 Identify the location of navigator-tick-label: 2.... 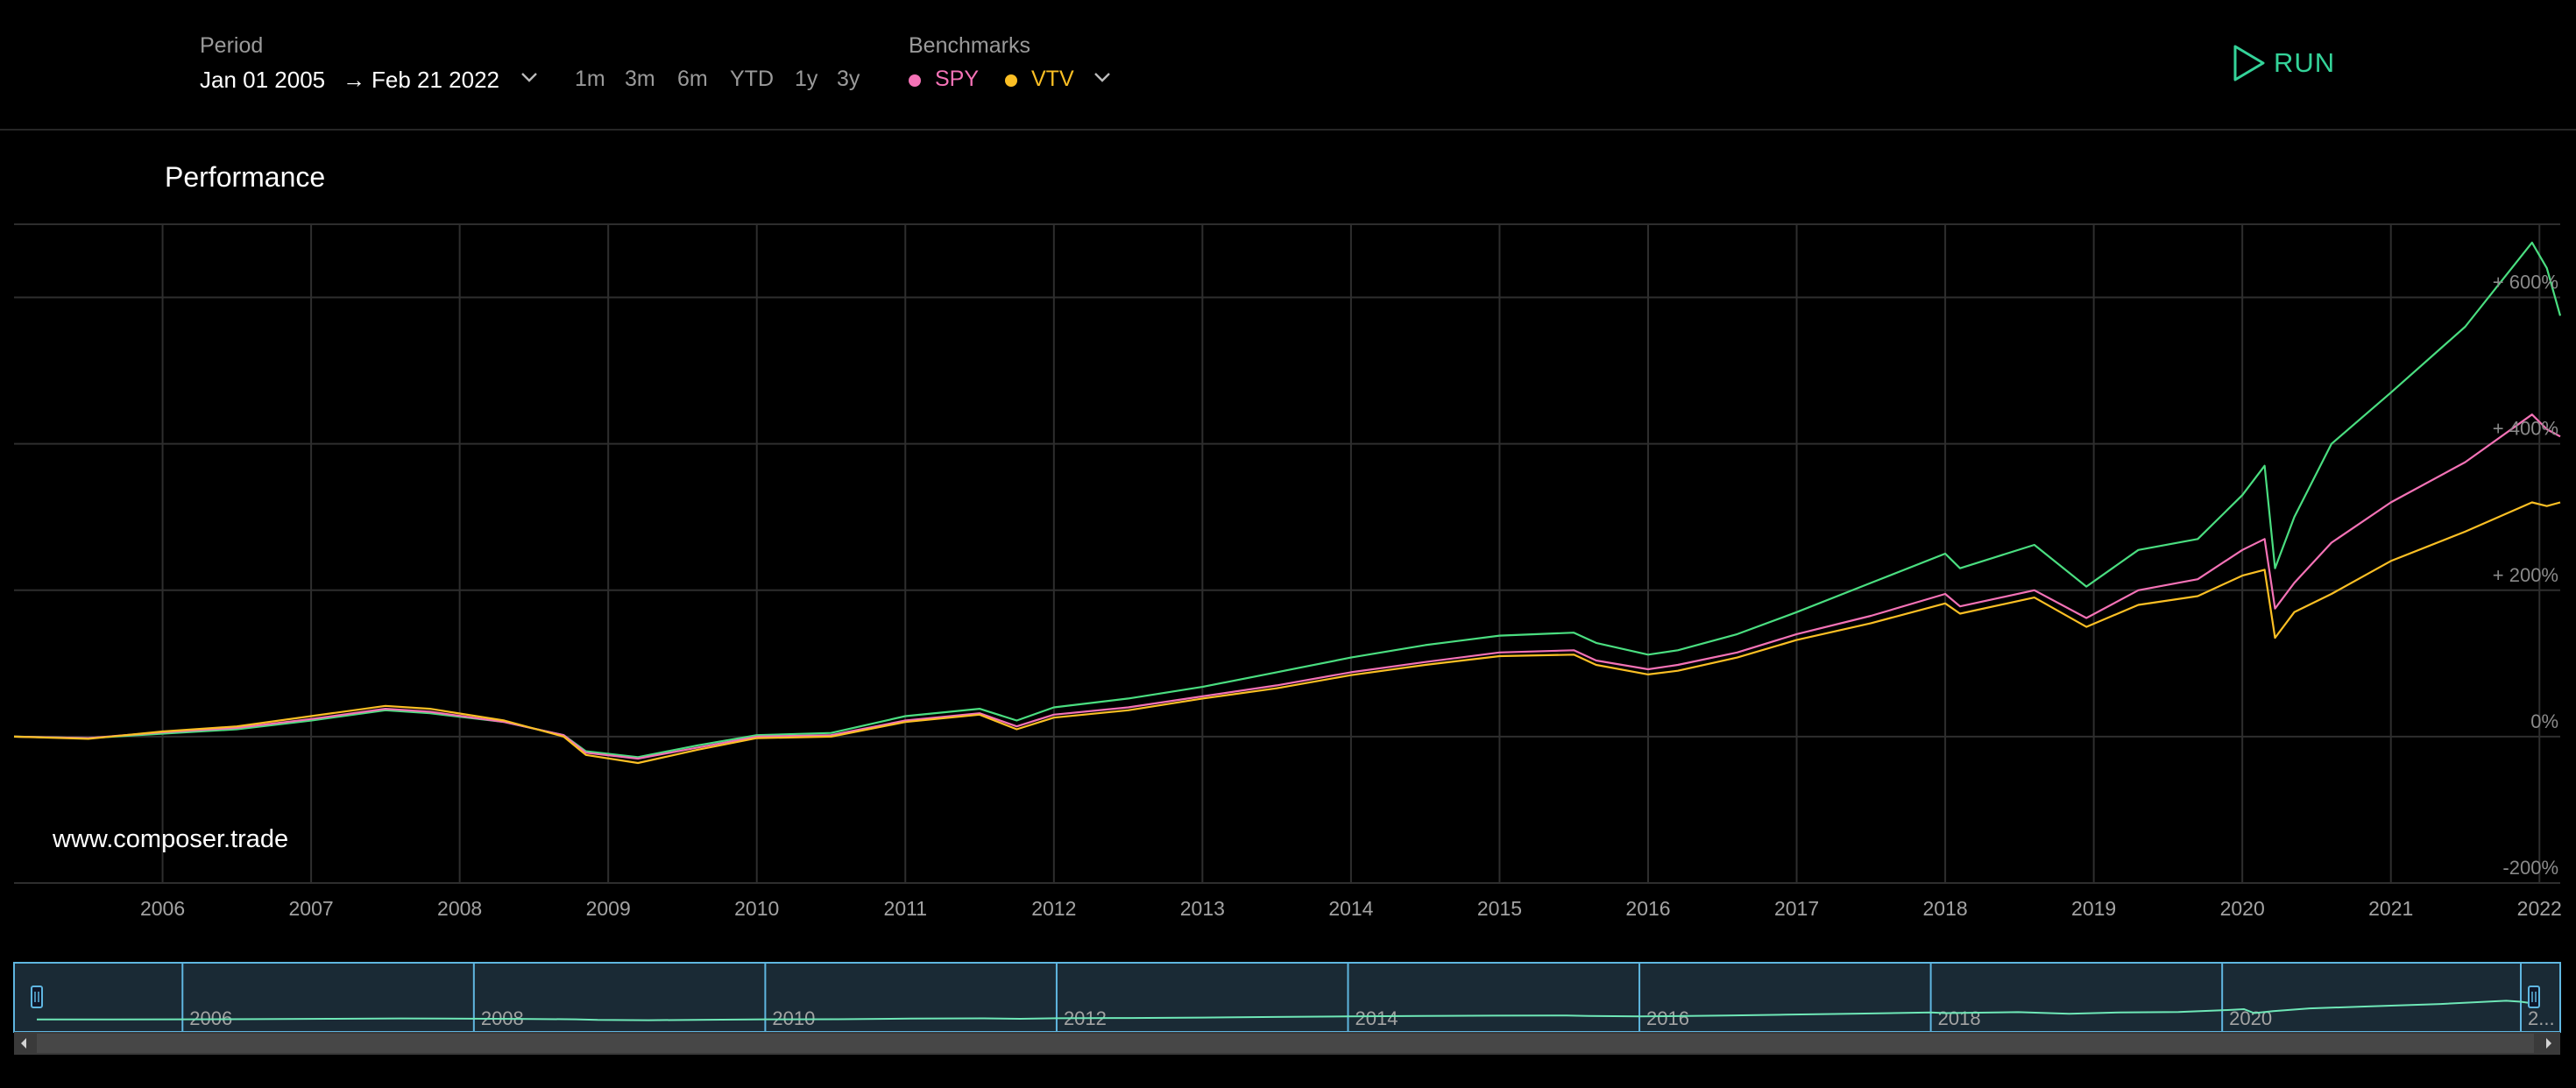
(2541, 1018).